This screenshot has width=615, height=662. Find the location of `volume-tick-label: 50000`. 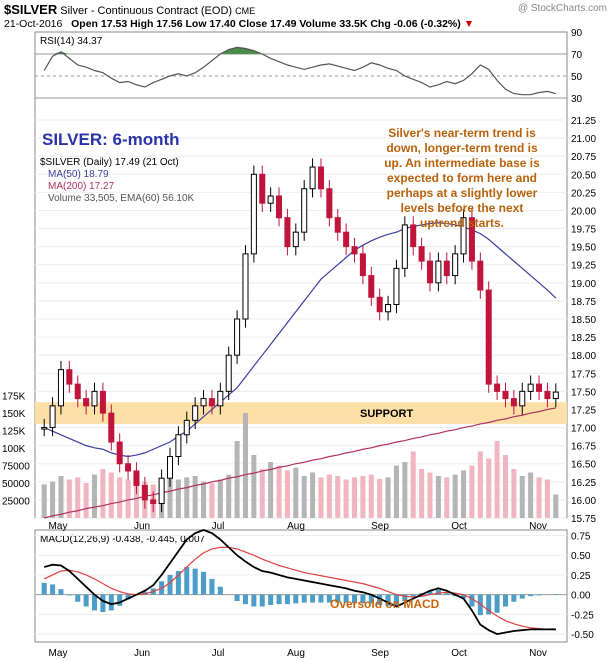

volume-tick-label: 50000 is located at coordinates (16, 484).